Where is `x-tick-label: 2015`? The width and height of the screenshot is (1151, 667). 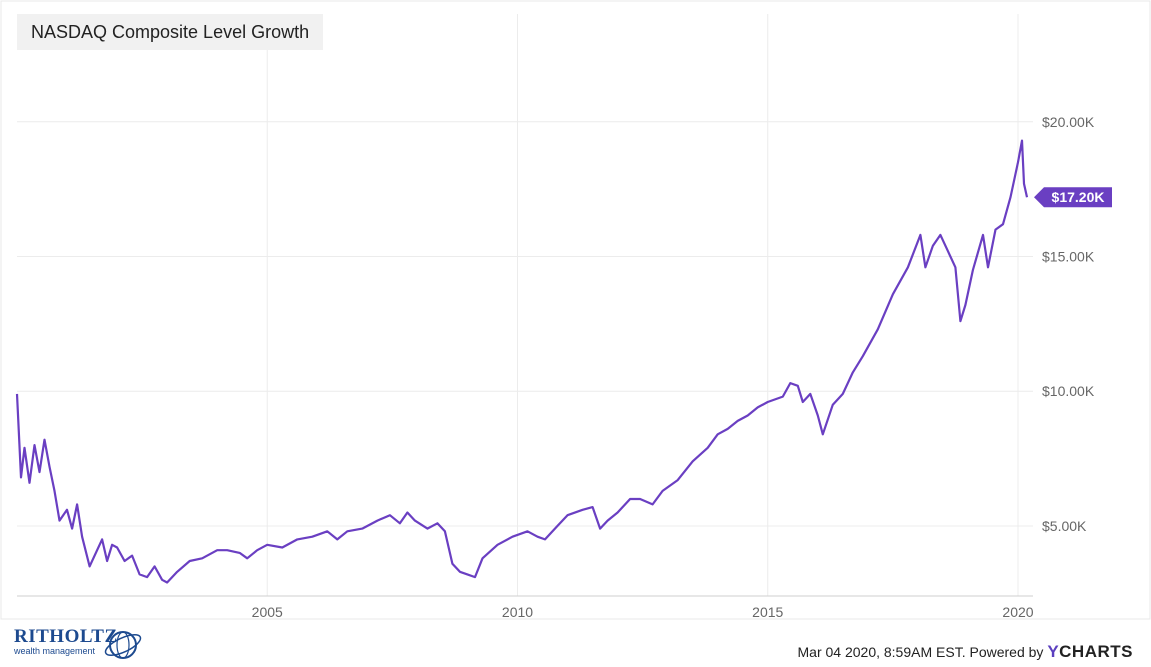
x-tick-label: 2015 is located at coordinates (767, 612).